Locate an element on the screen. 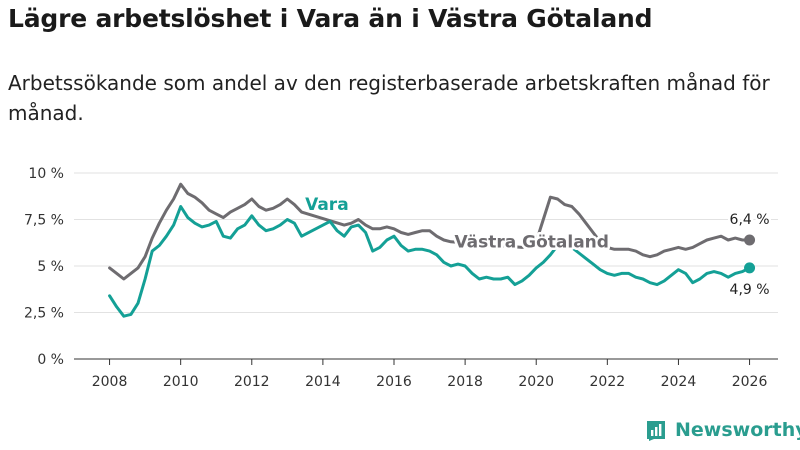  y-tick-label: 5 % is located at coordinates (50, 267).